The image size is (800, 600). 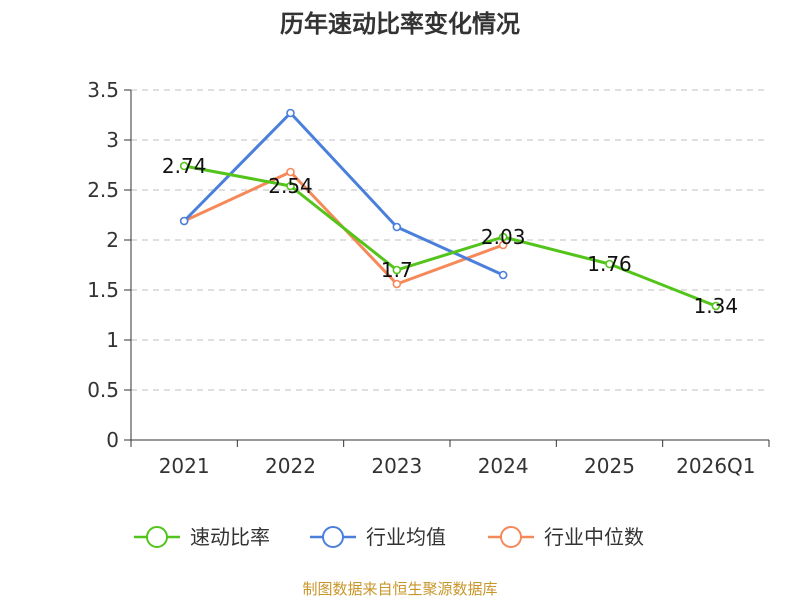 What do you see at coordinates (396, 466) in the screenshot?
I see `x-tick-label: 2023` at bounding box center [396, 466].